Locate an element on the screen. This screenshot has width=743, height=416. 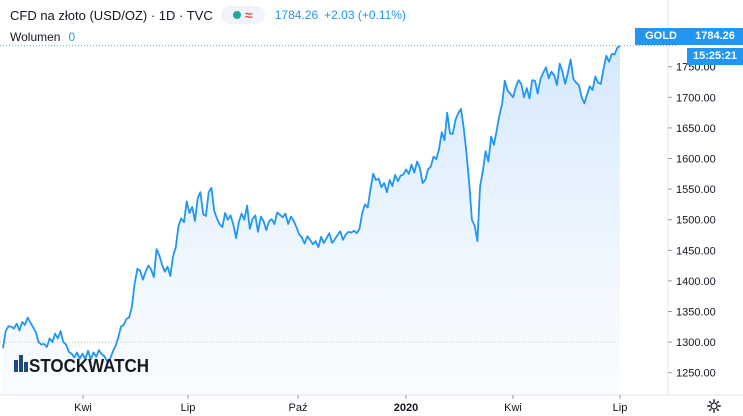
watermark-text: STOCKWATCH is located at coordinates (89, 366).